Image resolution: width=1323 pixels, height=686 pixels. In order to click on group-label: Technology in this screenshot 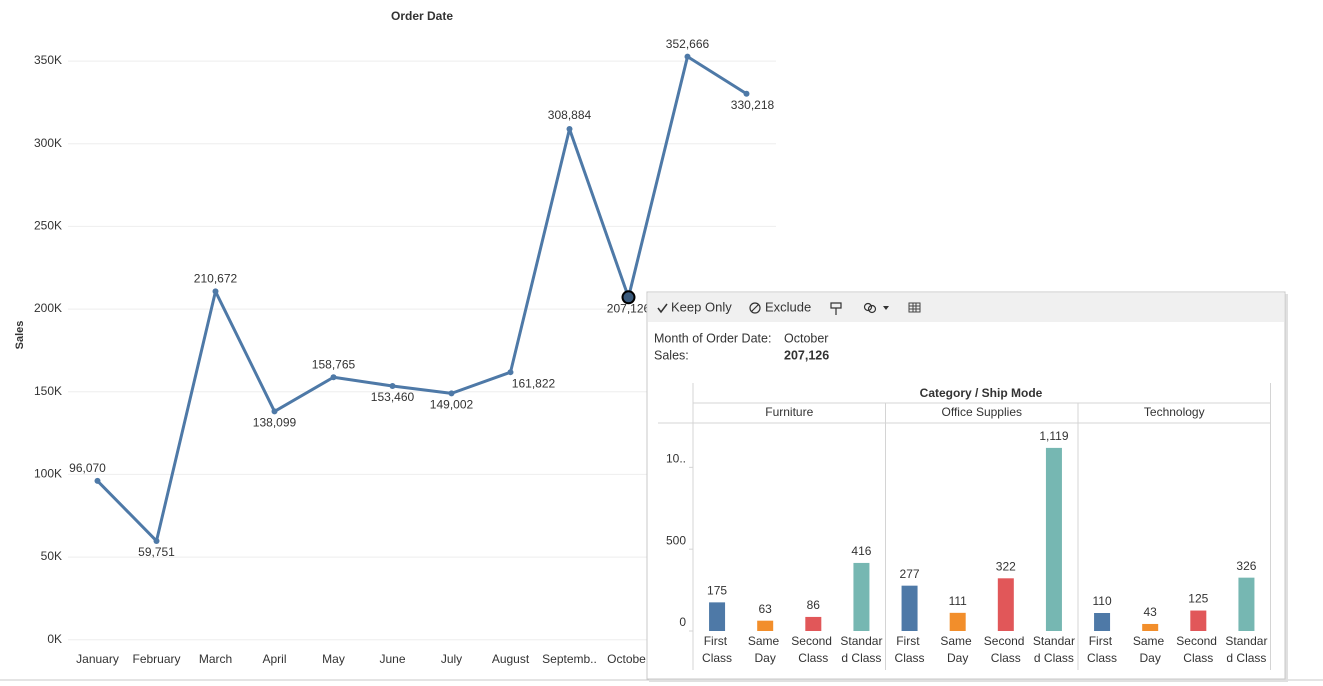, I will do `click(1174, 412)`.